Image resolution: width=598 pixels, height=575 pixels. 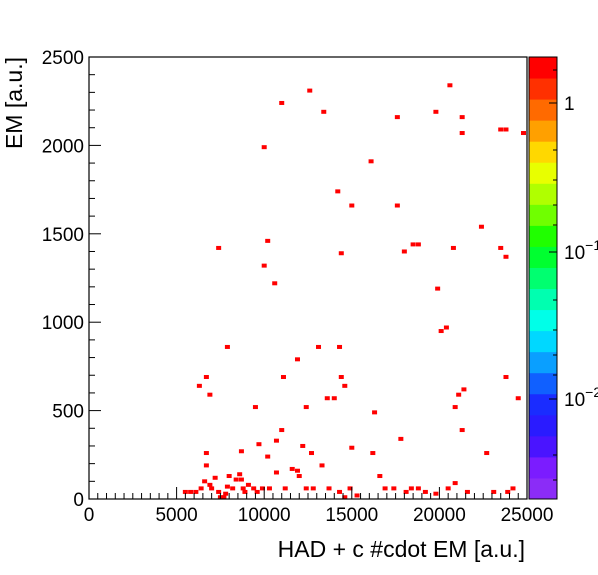 I want to click on x-tick-label: 15000, so click(x=351, y=515).